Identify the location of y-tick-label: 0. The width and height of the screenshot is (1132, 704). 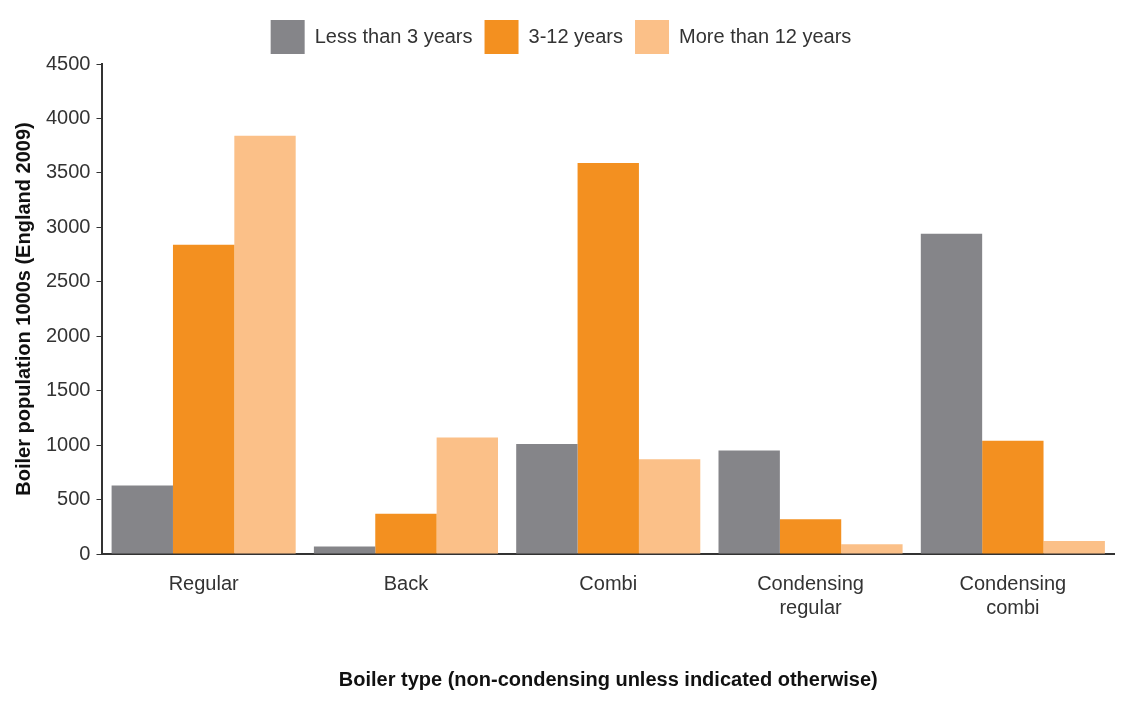
(85, 552).